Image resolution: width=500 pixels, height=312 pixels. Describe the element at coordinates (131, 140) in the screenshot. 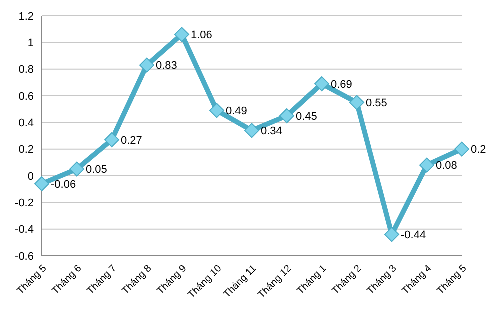

I see `data-label: 0.27` at that location.